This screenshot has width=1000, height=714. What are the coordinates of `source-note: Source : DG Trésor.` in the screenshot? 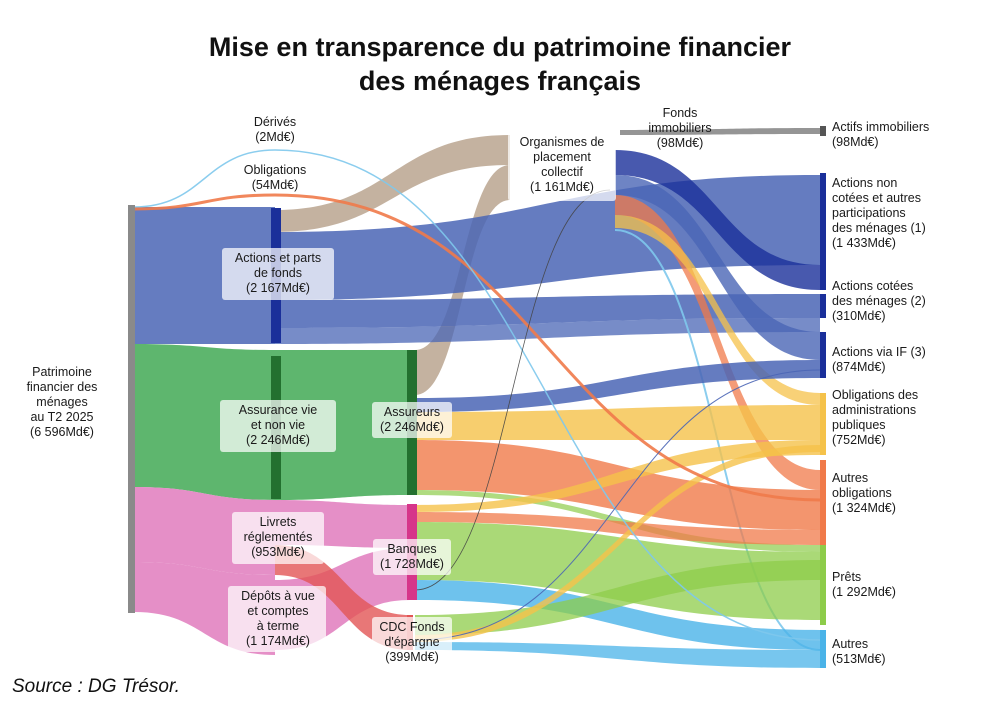 It's located at (96, 686).